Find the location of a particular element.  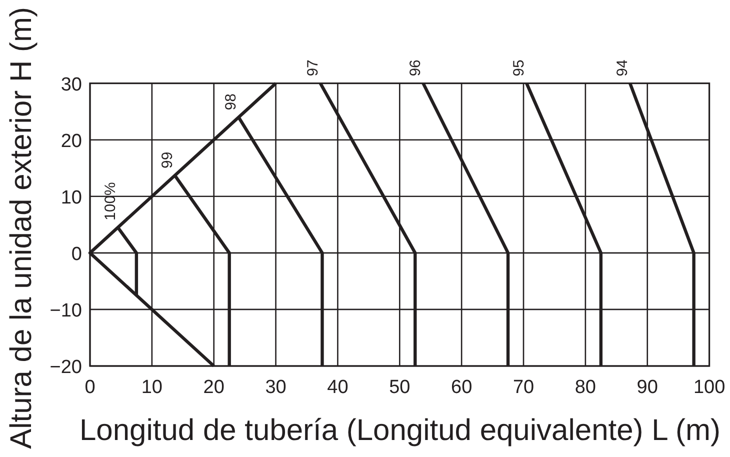

text: 94 is located at coordinates (623, 68).